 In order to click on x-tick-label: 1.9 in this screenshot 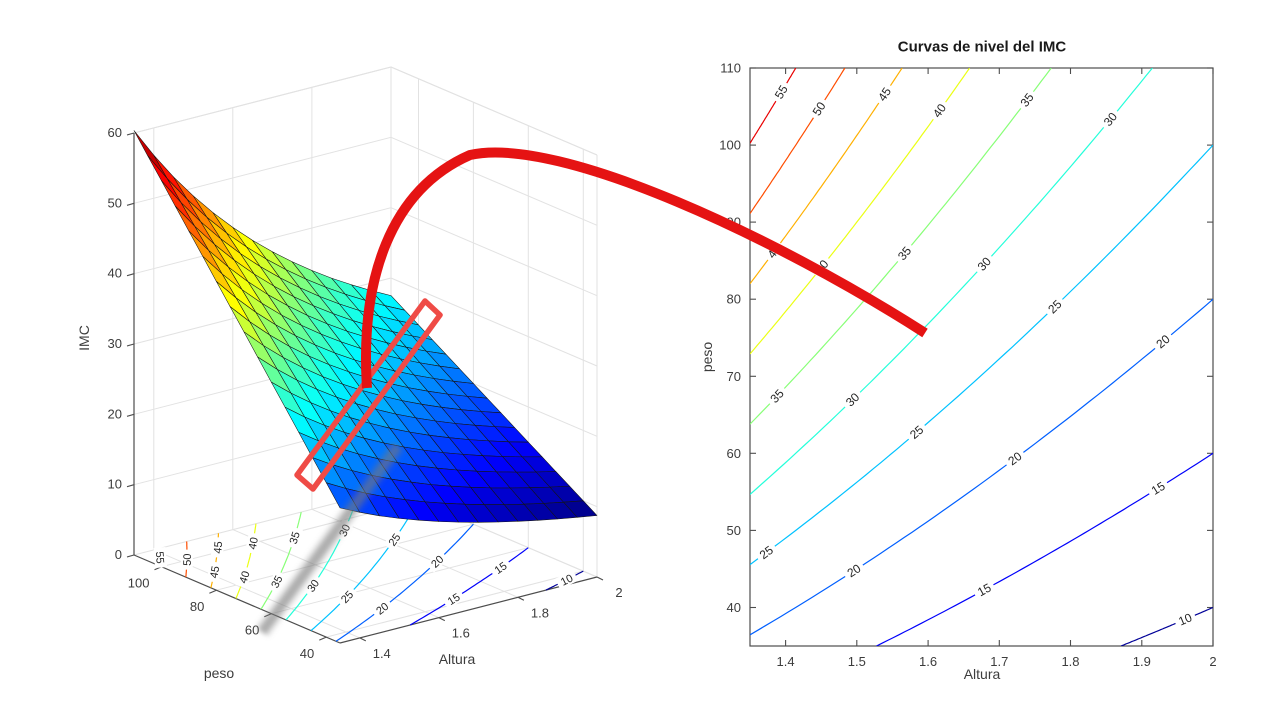, I will do `click(1142, 661)`.